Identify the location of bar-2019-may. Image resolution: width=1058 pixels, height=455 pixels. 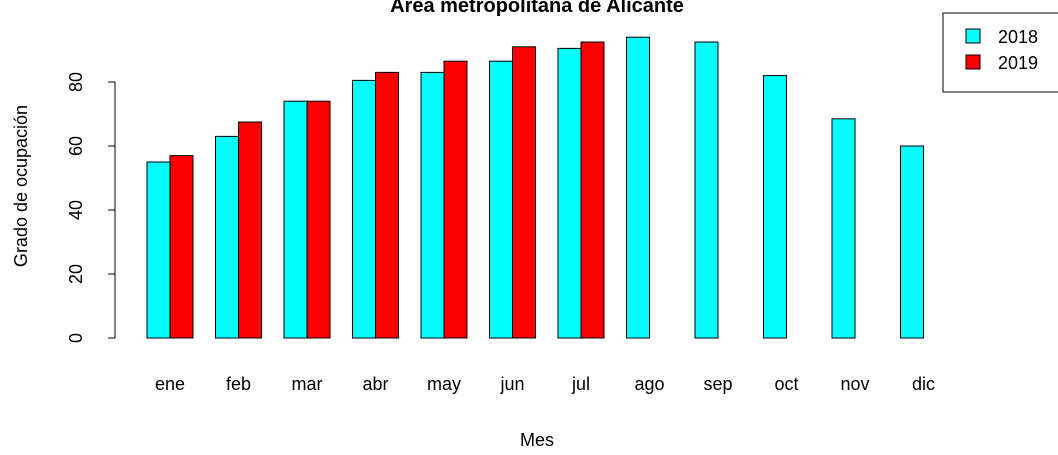
(455, 199).